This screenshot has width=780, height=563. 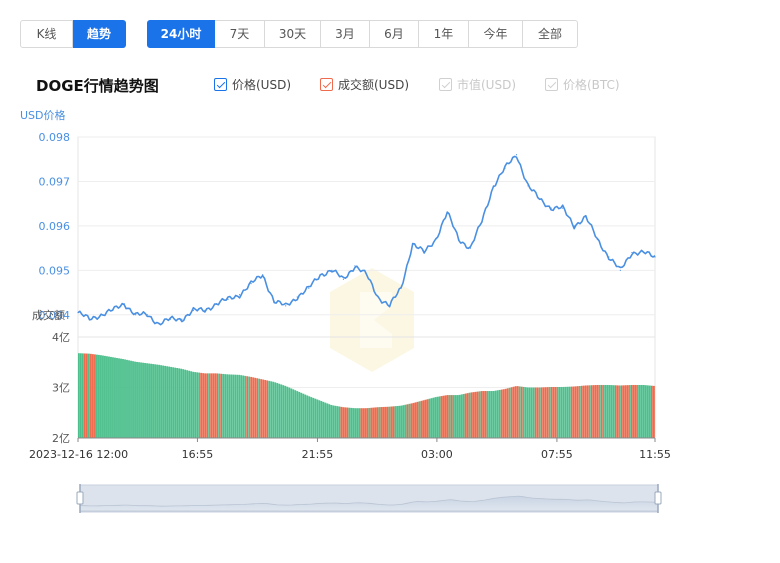 What do you see at coordinates (55, 137) in the screenshot?
I see `price-tick-label: 0.098` at bounding box center [55, 137].